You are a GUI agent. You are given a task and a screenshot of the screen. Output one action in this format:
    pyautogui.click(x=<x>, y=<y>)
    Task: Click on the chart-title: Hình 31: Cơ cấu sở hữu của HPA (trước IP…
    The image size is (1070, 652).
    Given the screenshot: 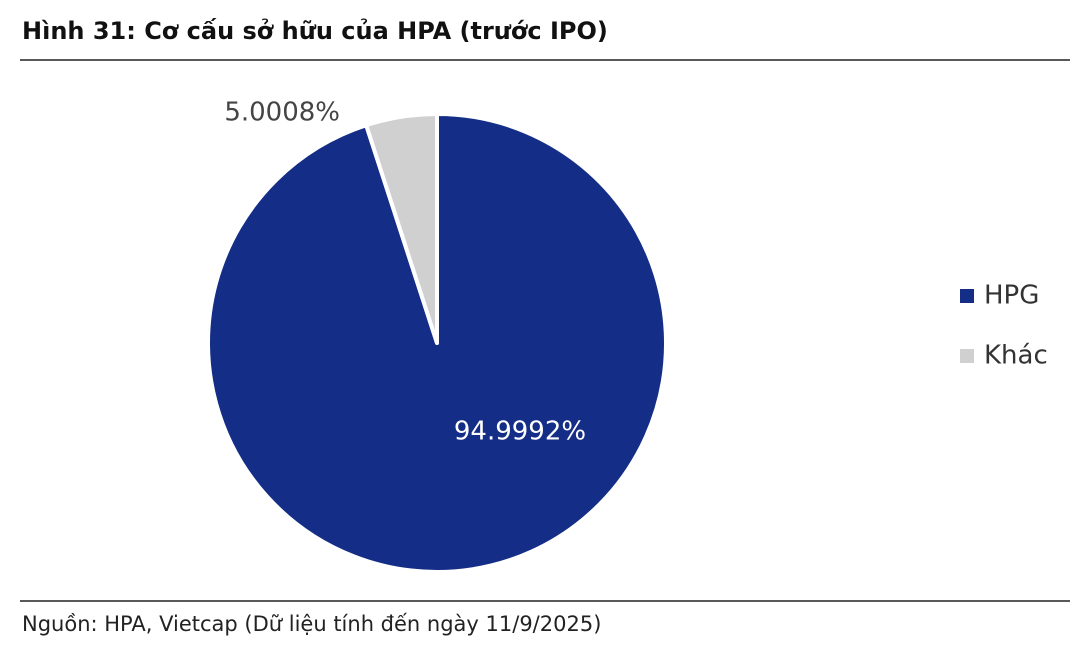 What is the action you would take?
    pyautogui.click(x=315, y=31)
    